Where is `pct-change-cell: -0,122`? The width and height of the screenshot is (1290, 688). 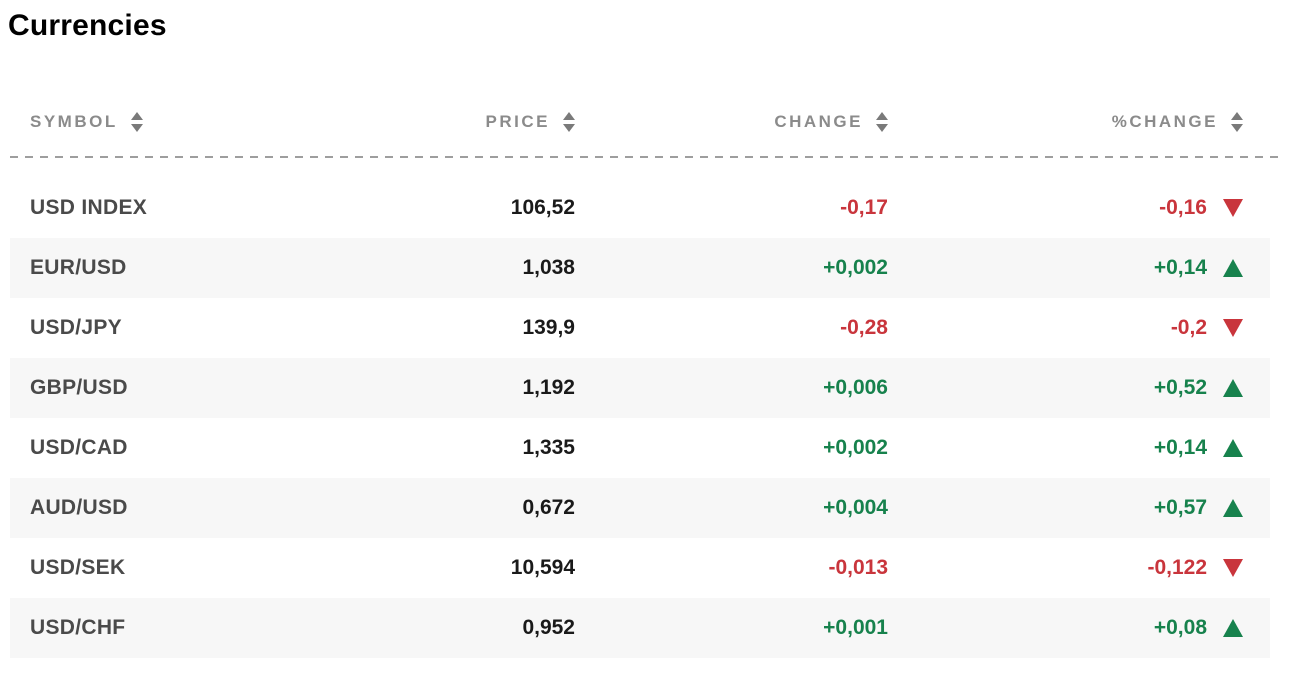
pct-change-cell: -0,122 is located at coordinates (1065, 568).